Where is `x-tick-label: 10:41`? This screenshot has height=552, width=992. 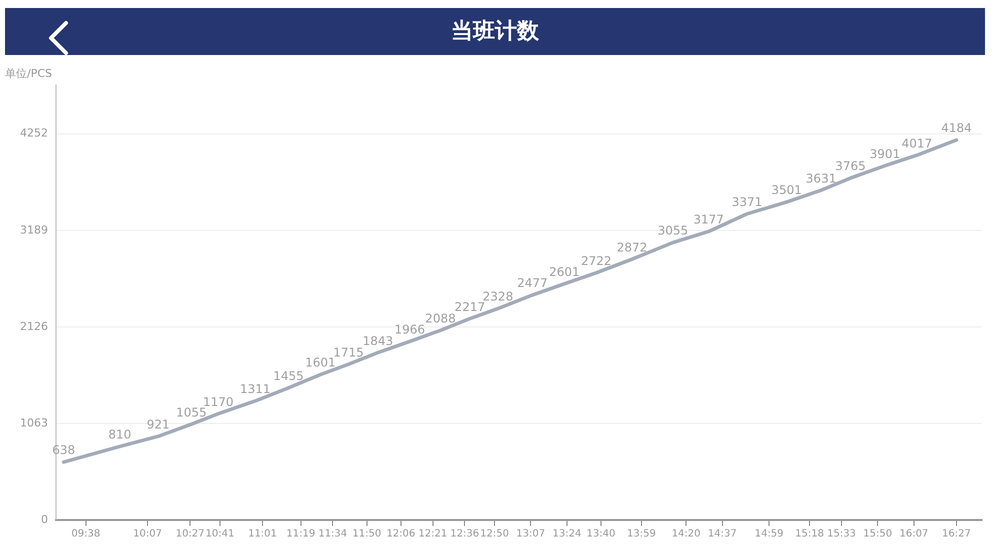
x-tick-label: 10:41 is located at coordinates (219, 534).